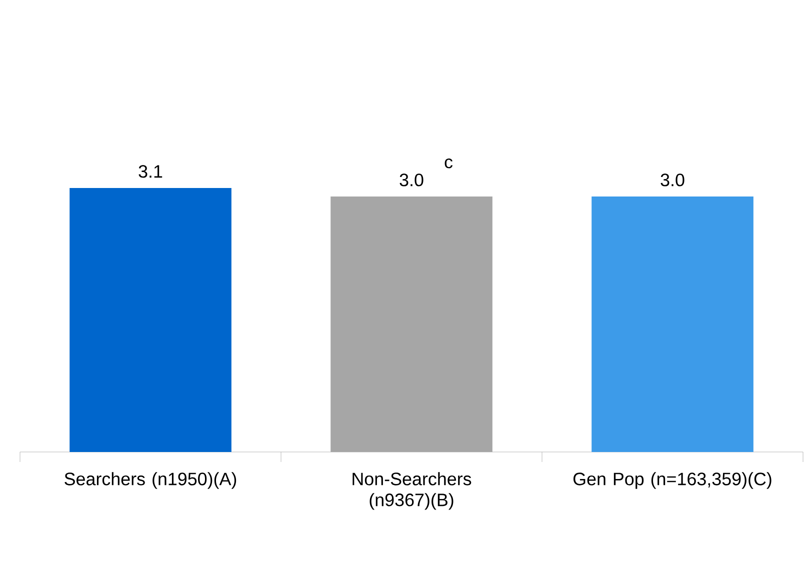 Image resolution: width=804 pixels, height=568 pixels. I want to click on annotation: c, so click(448, 163).